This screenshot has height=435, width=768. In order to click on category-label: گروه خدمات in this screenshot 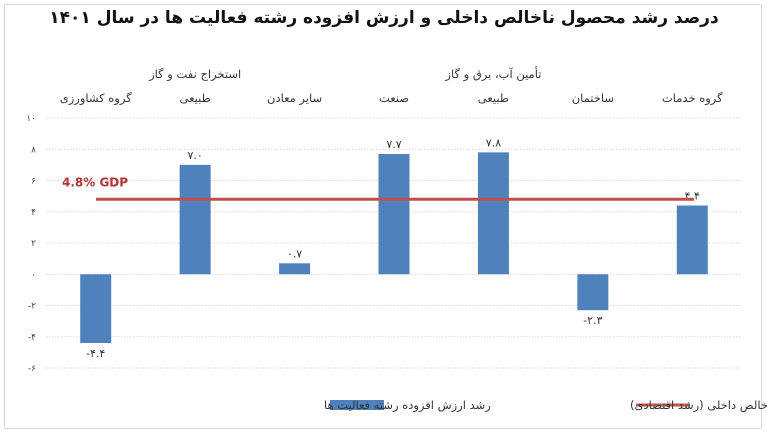, I will do `click(692, 98)`.